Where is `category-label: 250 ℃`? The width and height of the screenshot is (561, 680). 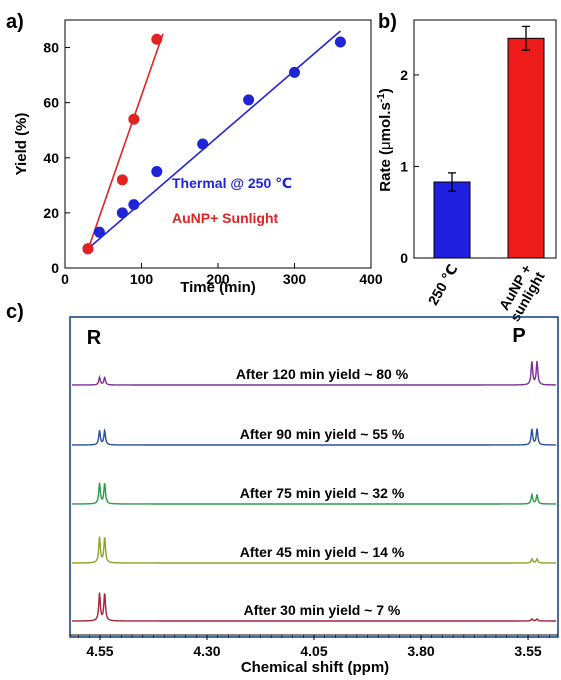 category-label: 250 ℃ is located at coordinates (443, 284).